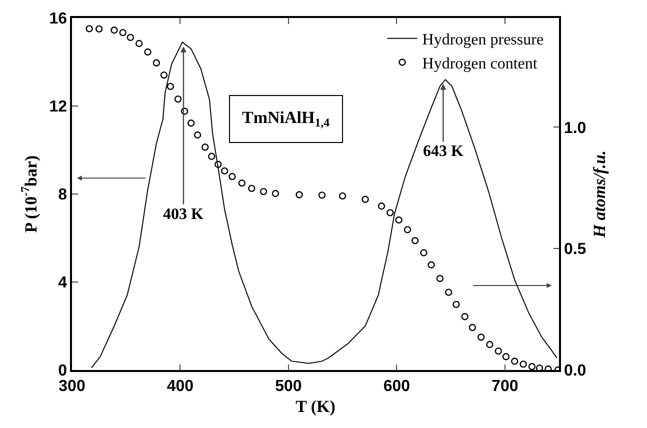 This screenshot has width=647, height=428. What do you see at coordinates (58, 19) in the screenshot?
I see `y-tick-label: 16` at bounding box center [58, 19].